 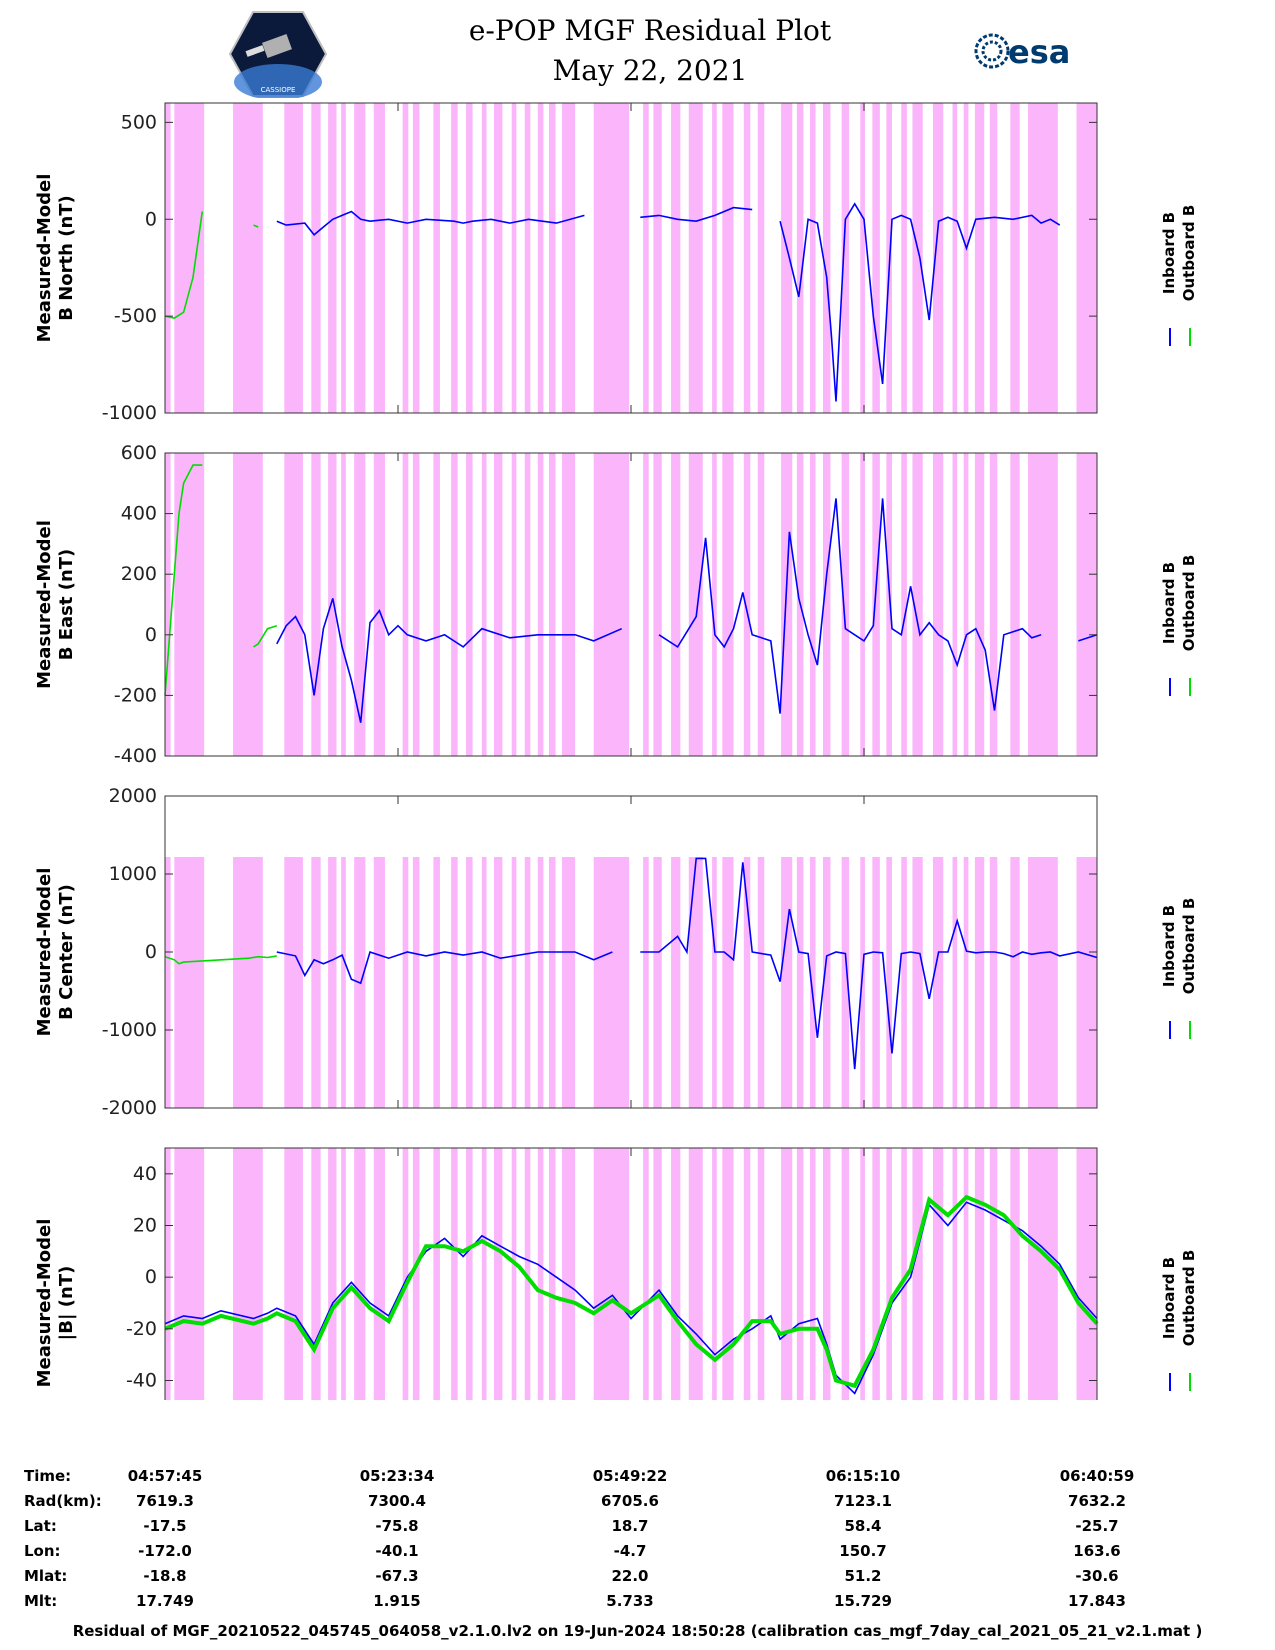 I want to click on info-label-mlt: Mlt:, so click(x=41, y=1601).